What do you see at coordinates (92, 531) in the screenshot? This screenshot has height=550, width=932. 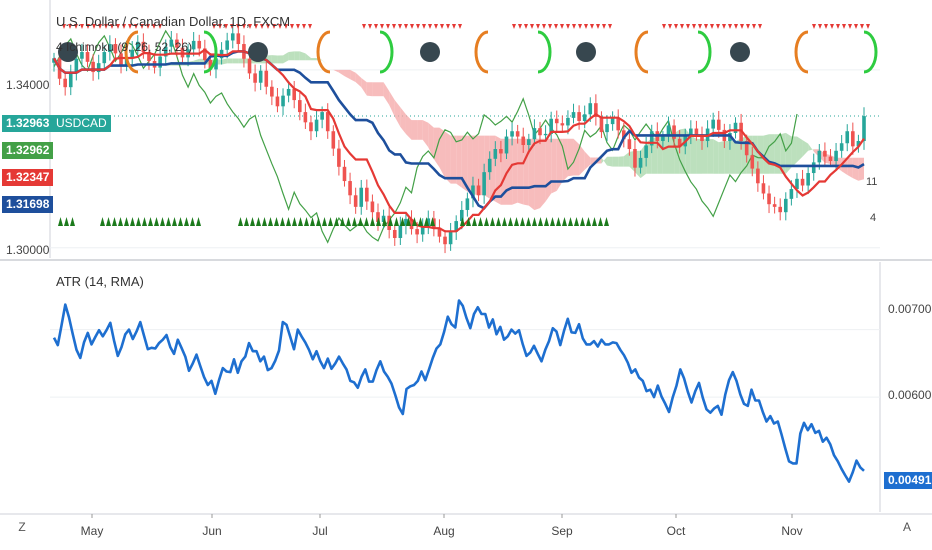 I see `time-tick-label: May` at bounding box center [92, 531].